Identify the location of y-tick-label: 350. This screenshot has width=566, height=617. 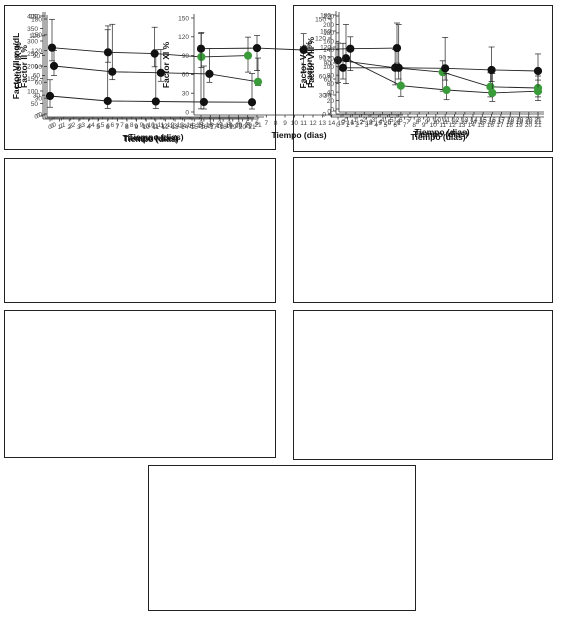
(32, 29).